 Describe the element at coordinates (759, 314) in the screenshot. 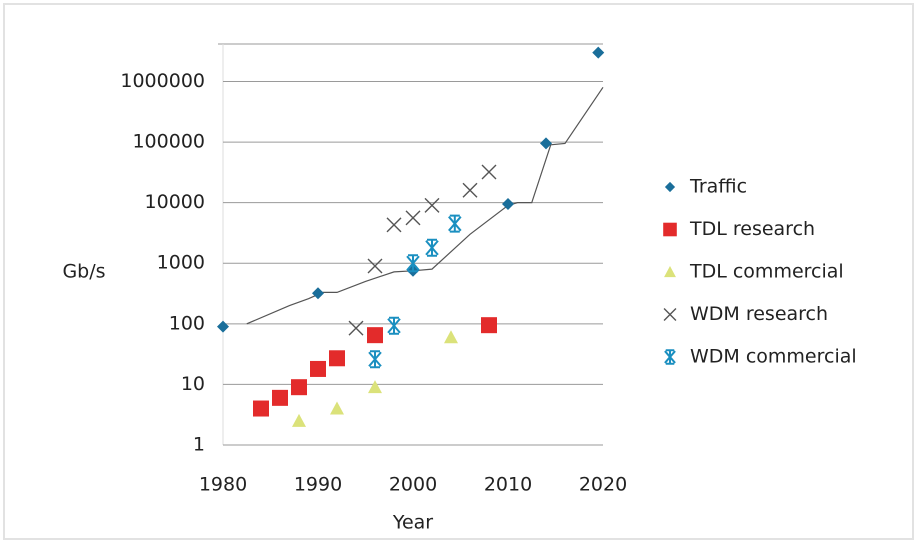

I see `legend-label: WDM research` at that location.